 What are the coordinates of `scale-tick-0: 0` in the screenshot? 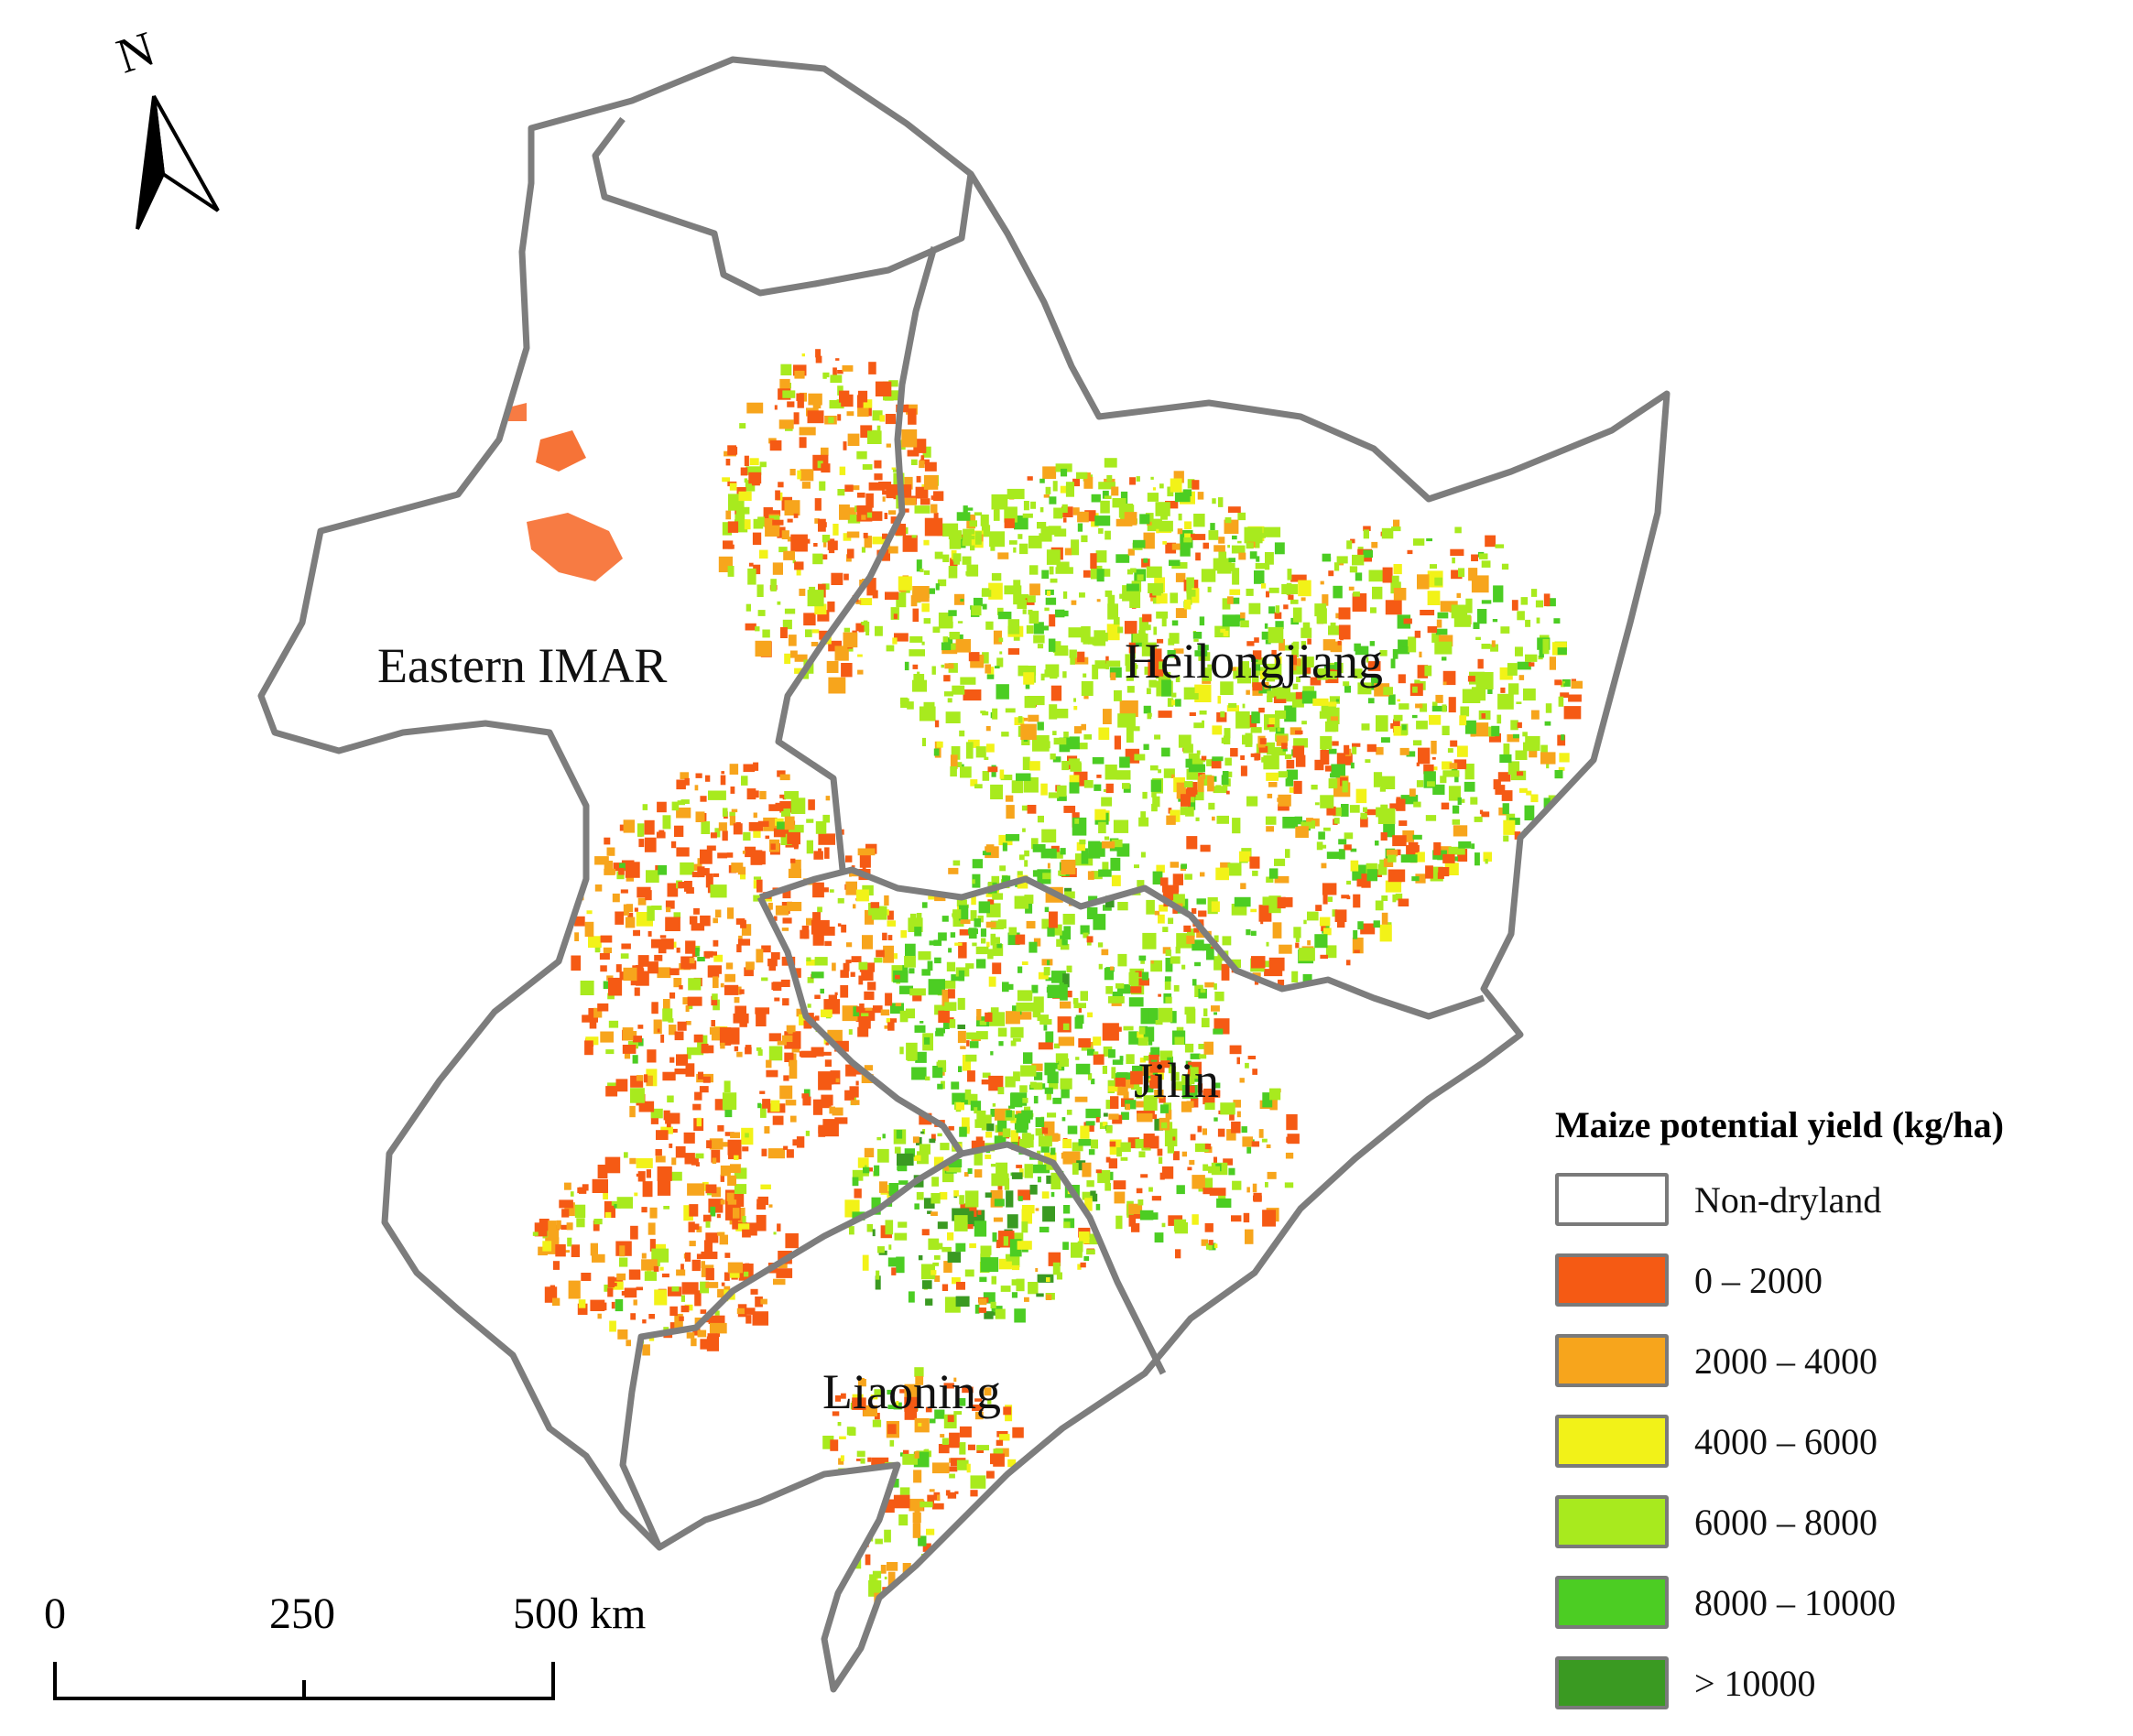 It's located at (55, 1614).